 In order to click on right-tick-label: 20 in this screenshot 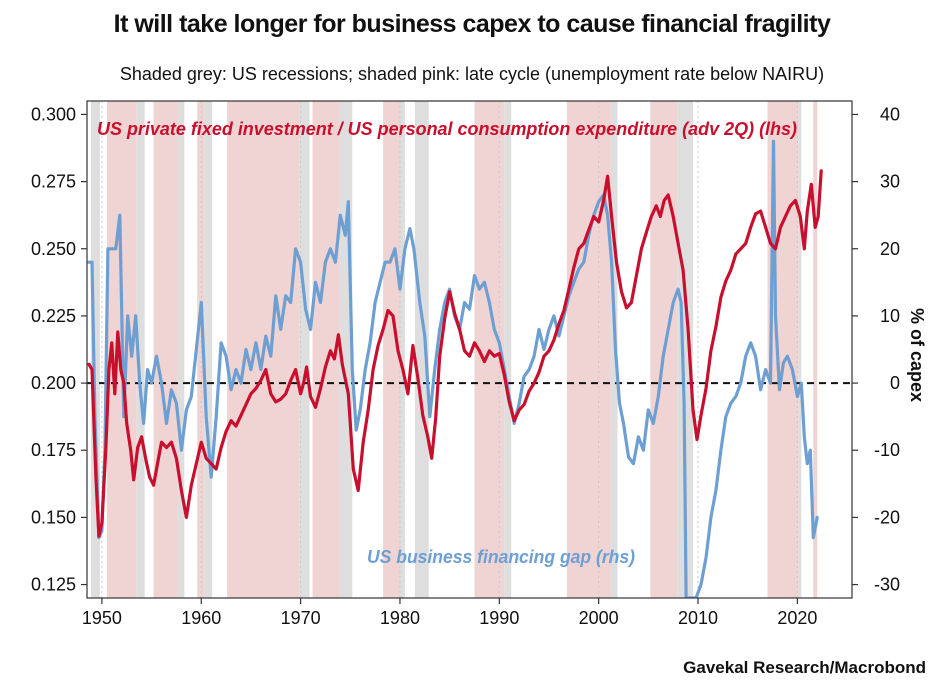, I will do `click(890, 249)`.